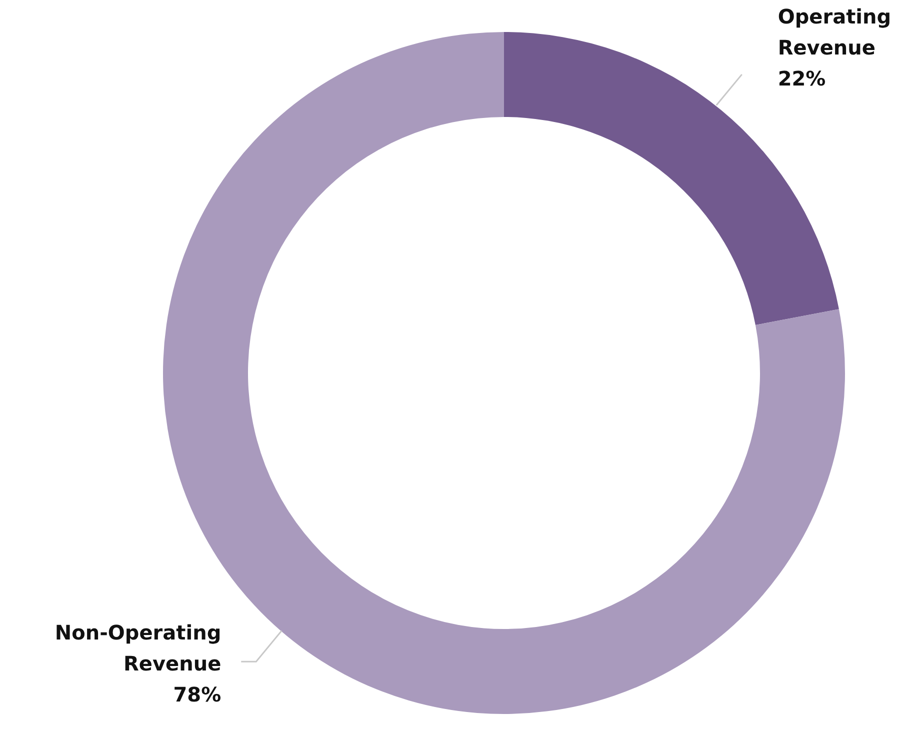  I want to click on data-label: 78%, so click(197, 694).